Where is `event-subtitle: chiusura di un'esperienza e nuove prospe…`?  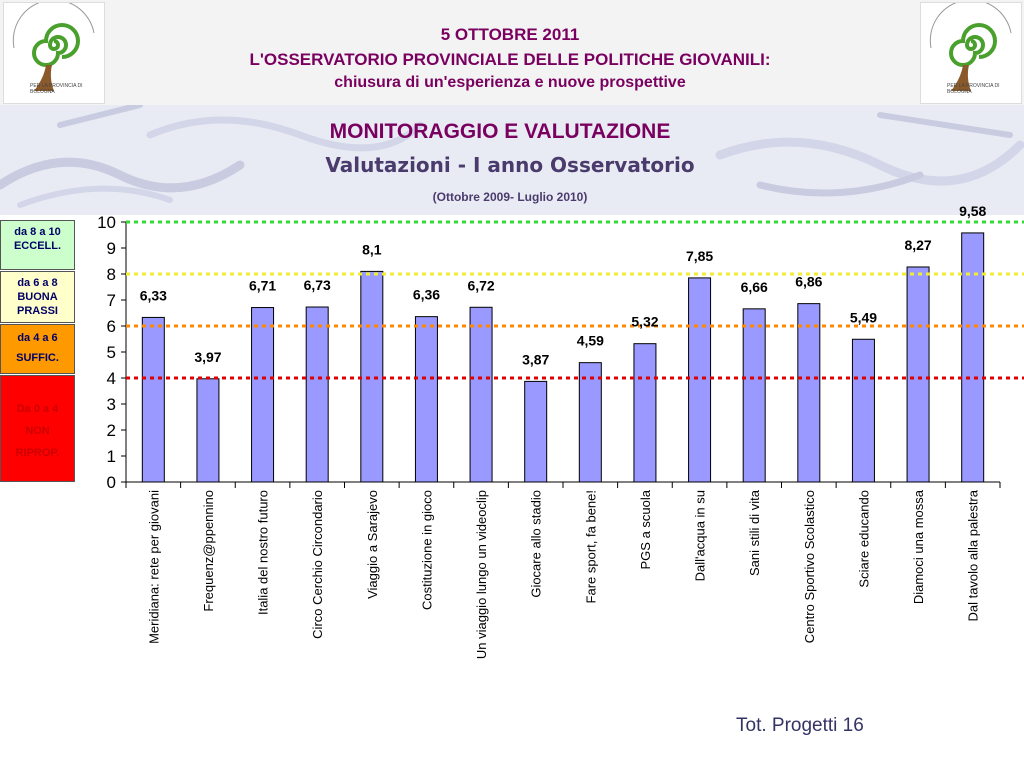
event-subtitle: chiusura di un'esperienza e nuove prospe… is located at coordinates (510, 82).